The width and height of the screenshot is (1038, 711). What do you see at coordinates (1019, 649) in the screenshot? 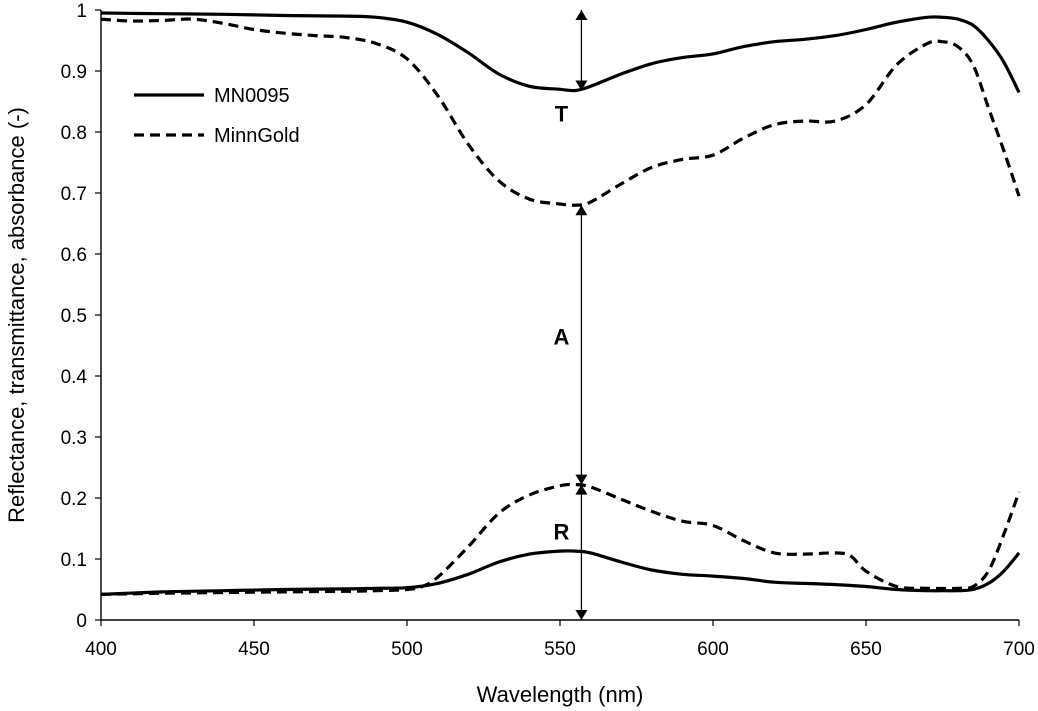
I see `x-tick-label: 700` at bounding box center [1019, 649].